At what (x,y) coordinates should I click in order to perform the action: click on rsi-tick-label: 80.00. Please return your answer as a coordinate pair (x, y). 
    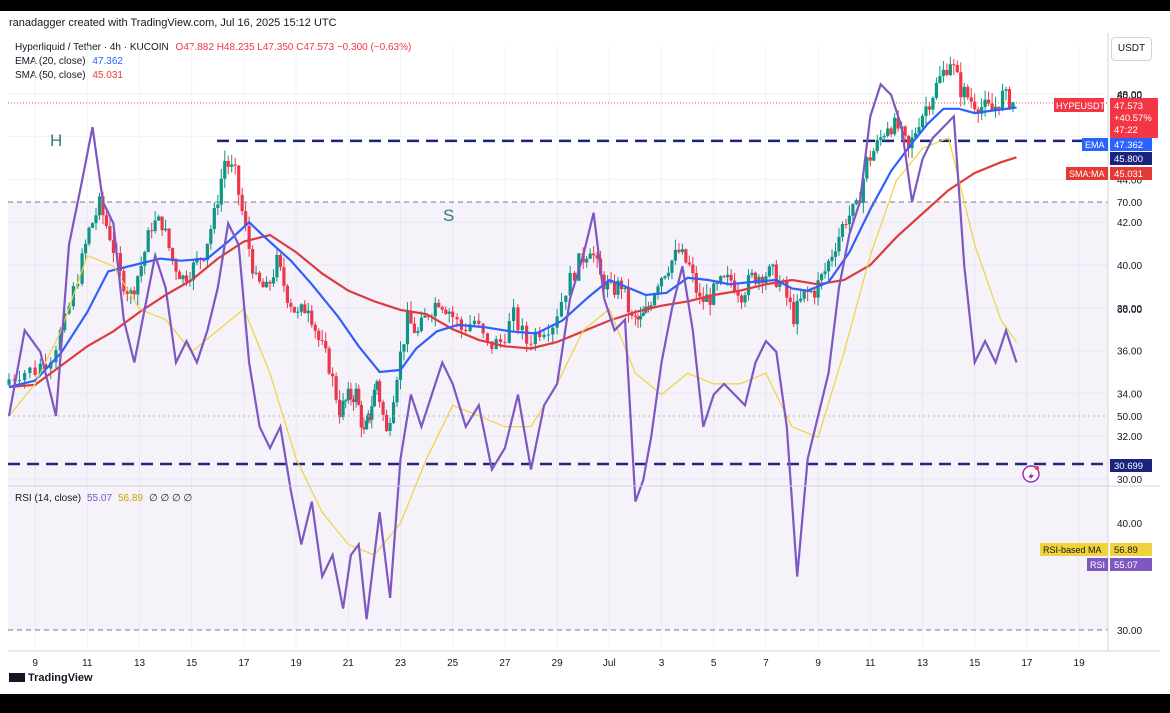
    Looking at the image, I should click on (1129, 96).